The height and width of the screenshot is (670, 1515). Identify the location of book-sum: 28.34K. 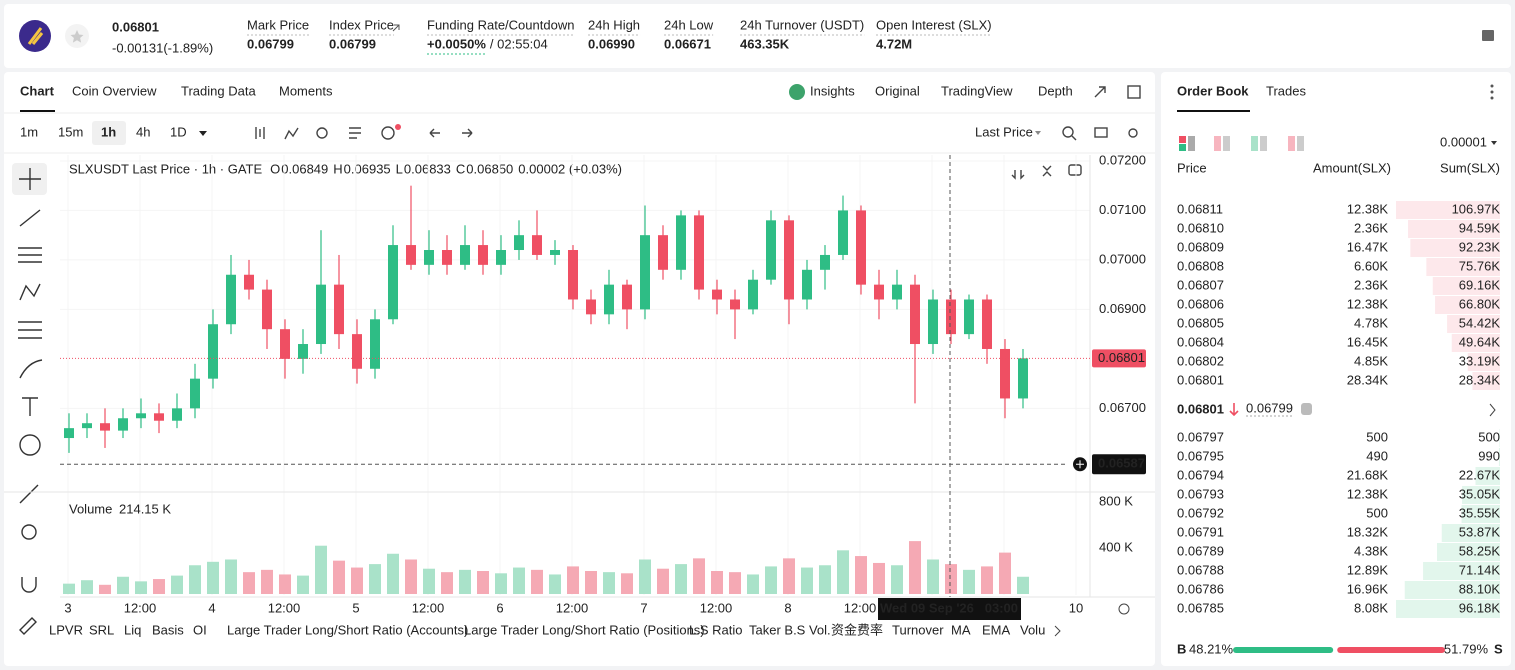
(1480, 379).